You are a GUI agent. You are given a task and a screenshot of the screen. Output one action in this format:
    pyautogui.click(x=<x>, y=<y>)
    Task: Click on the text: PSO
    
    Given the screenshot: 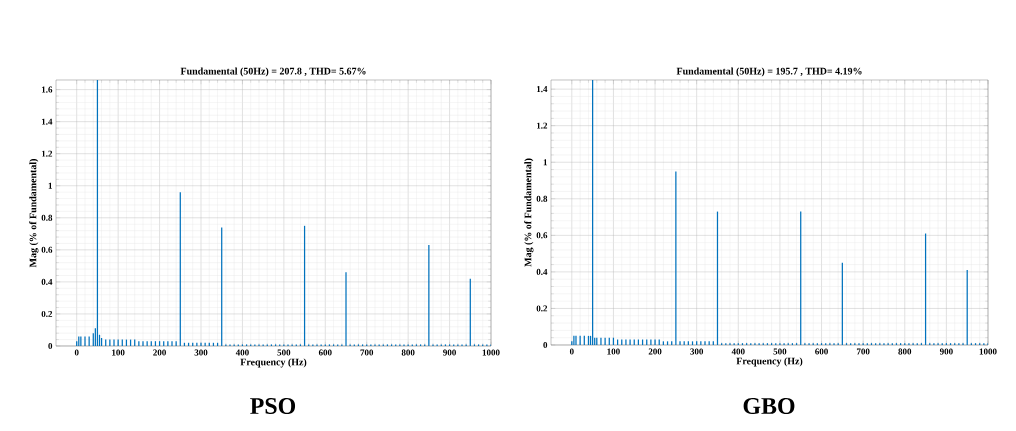 What is the action you would take?
    pyautogui.click(x=273, y=406)
    